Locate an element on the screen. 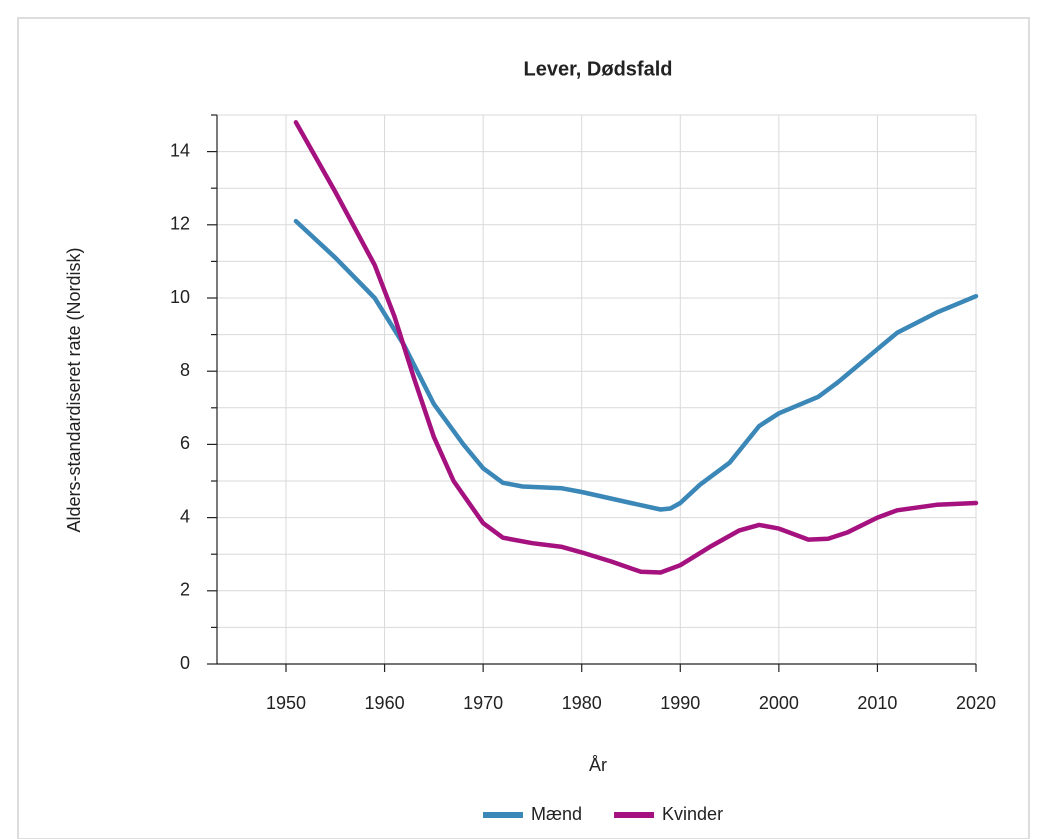 Image resolution: width=1047 pixels, height=839 pixels. x-tick-label: 1980 is located at coordinates (582, 703).